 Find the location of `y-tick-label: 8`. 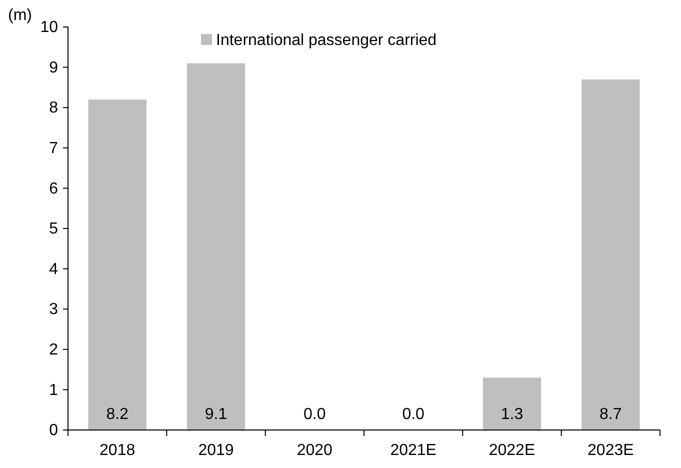

y-tick-label: 8 is located at coordinates (53, 108).